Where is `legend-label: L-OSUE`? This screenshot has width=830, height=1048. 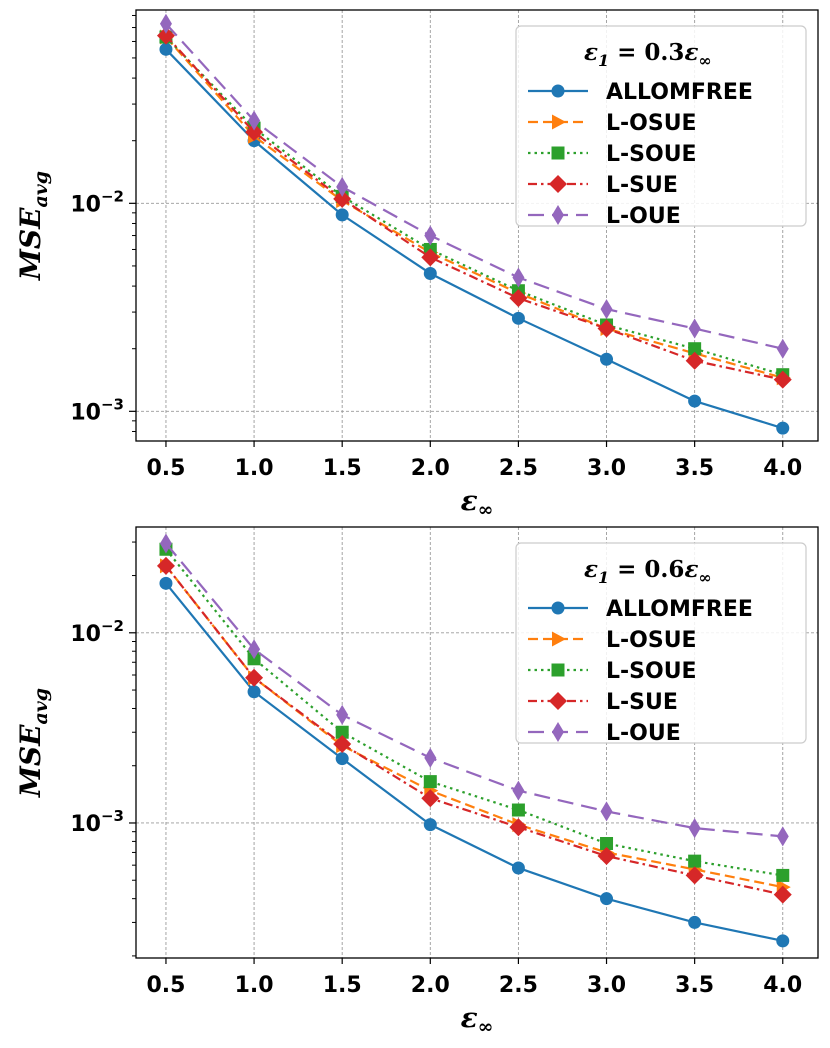
legend-label: L-OSUE is located at coordinates (651, 123).